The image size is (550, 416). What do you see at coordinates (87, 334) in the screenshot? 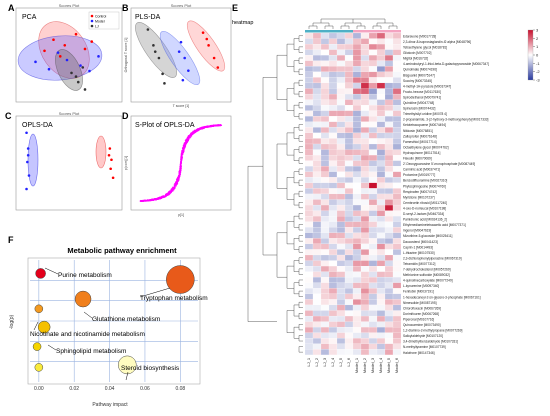
I see `annotation-nicotinate: Nicotinate and nicotinamide metabolism` at bounding box center [87, 334].